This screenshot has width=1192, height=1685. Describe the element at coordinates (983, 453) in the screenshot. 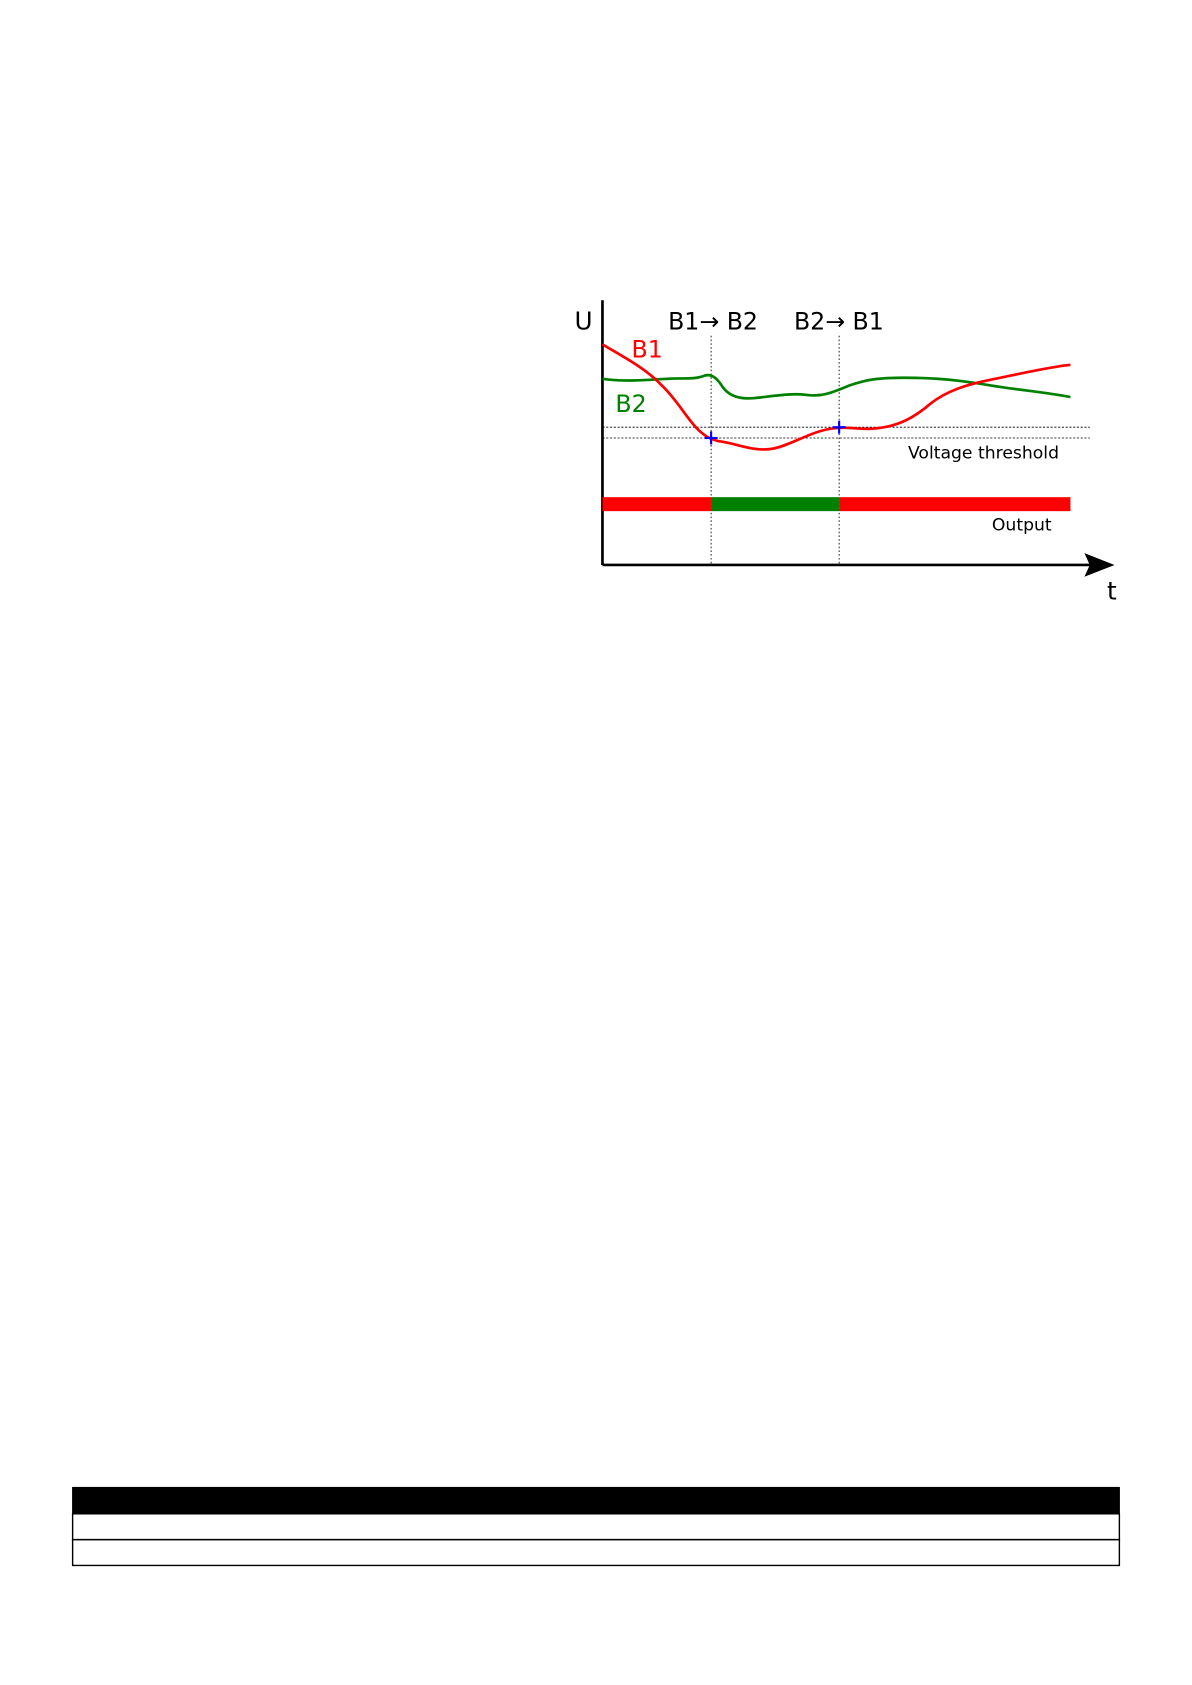

I see `voltage-threshold-label: Voltage threshold` at that location.